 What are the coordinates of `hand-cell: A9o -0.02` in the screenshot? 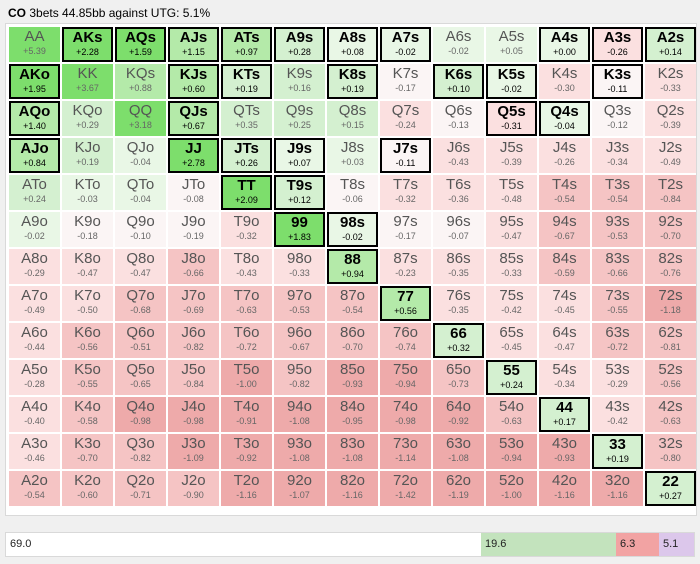 It's located at (34, 229).